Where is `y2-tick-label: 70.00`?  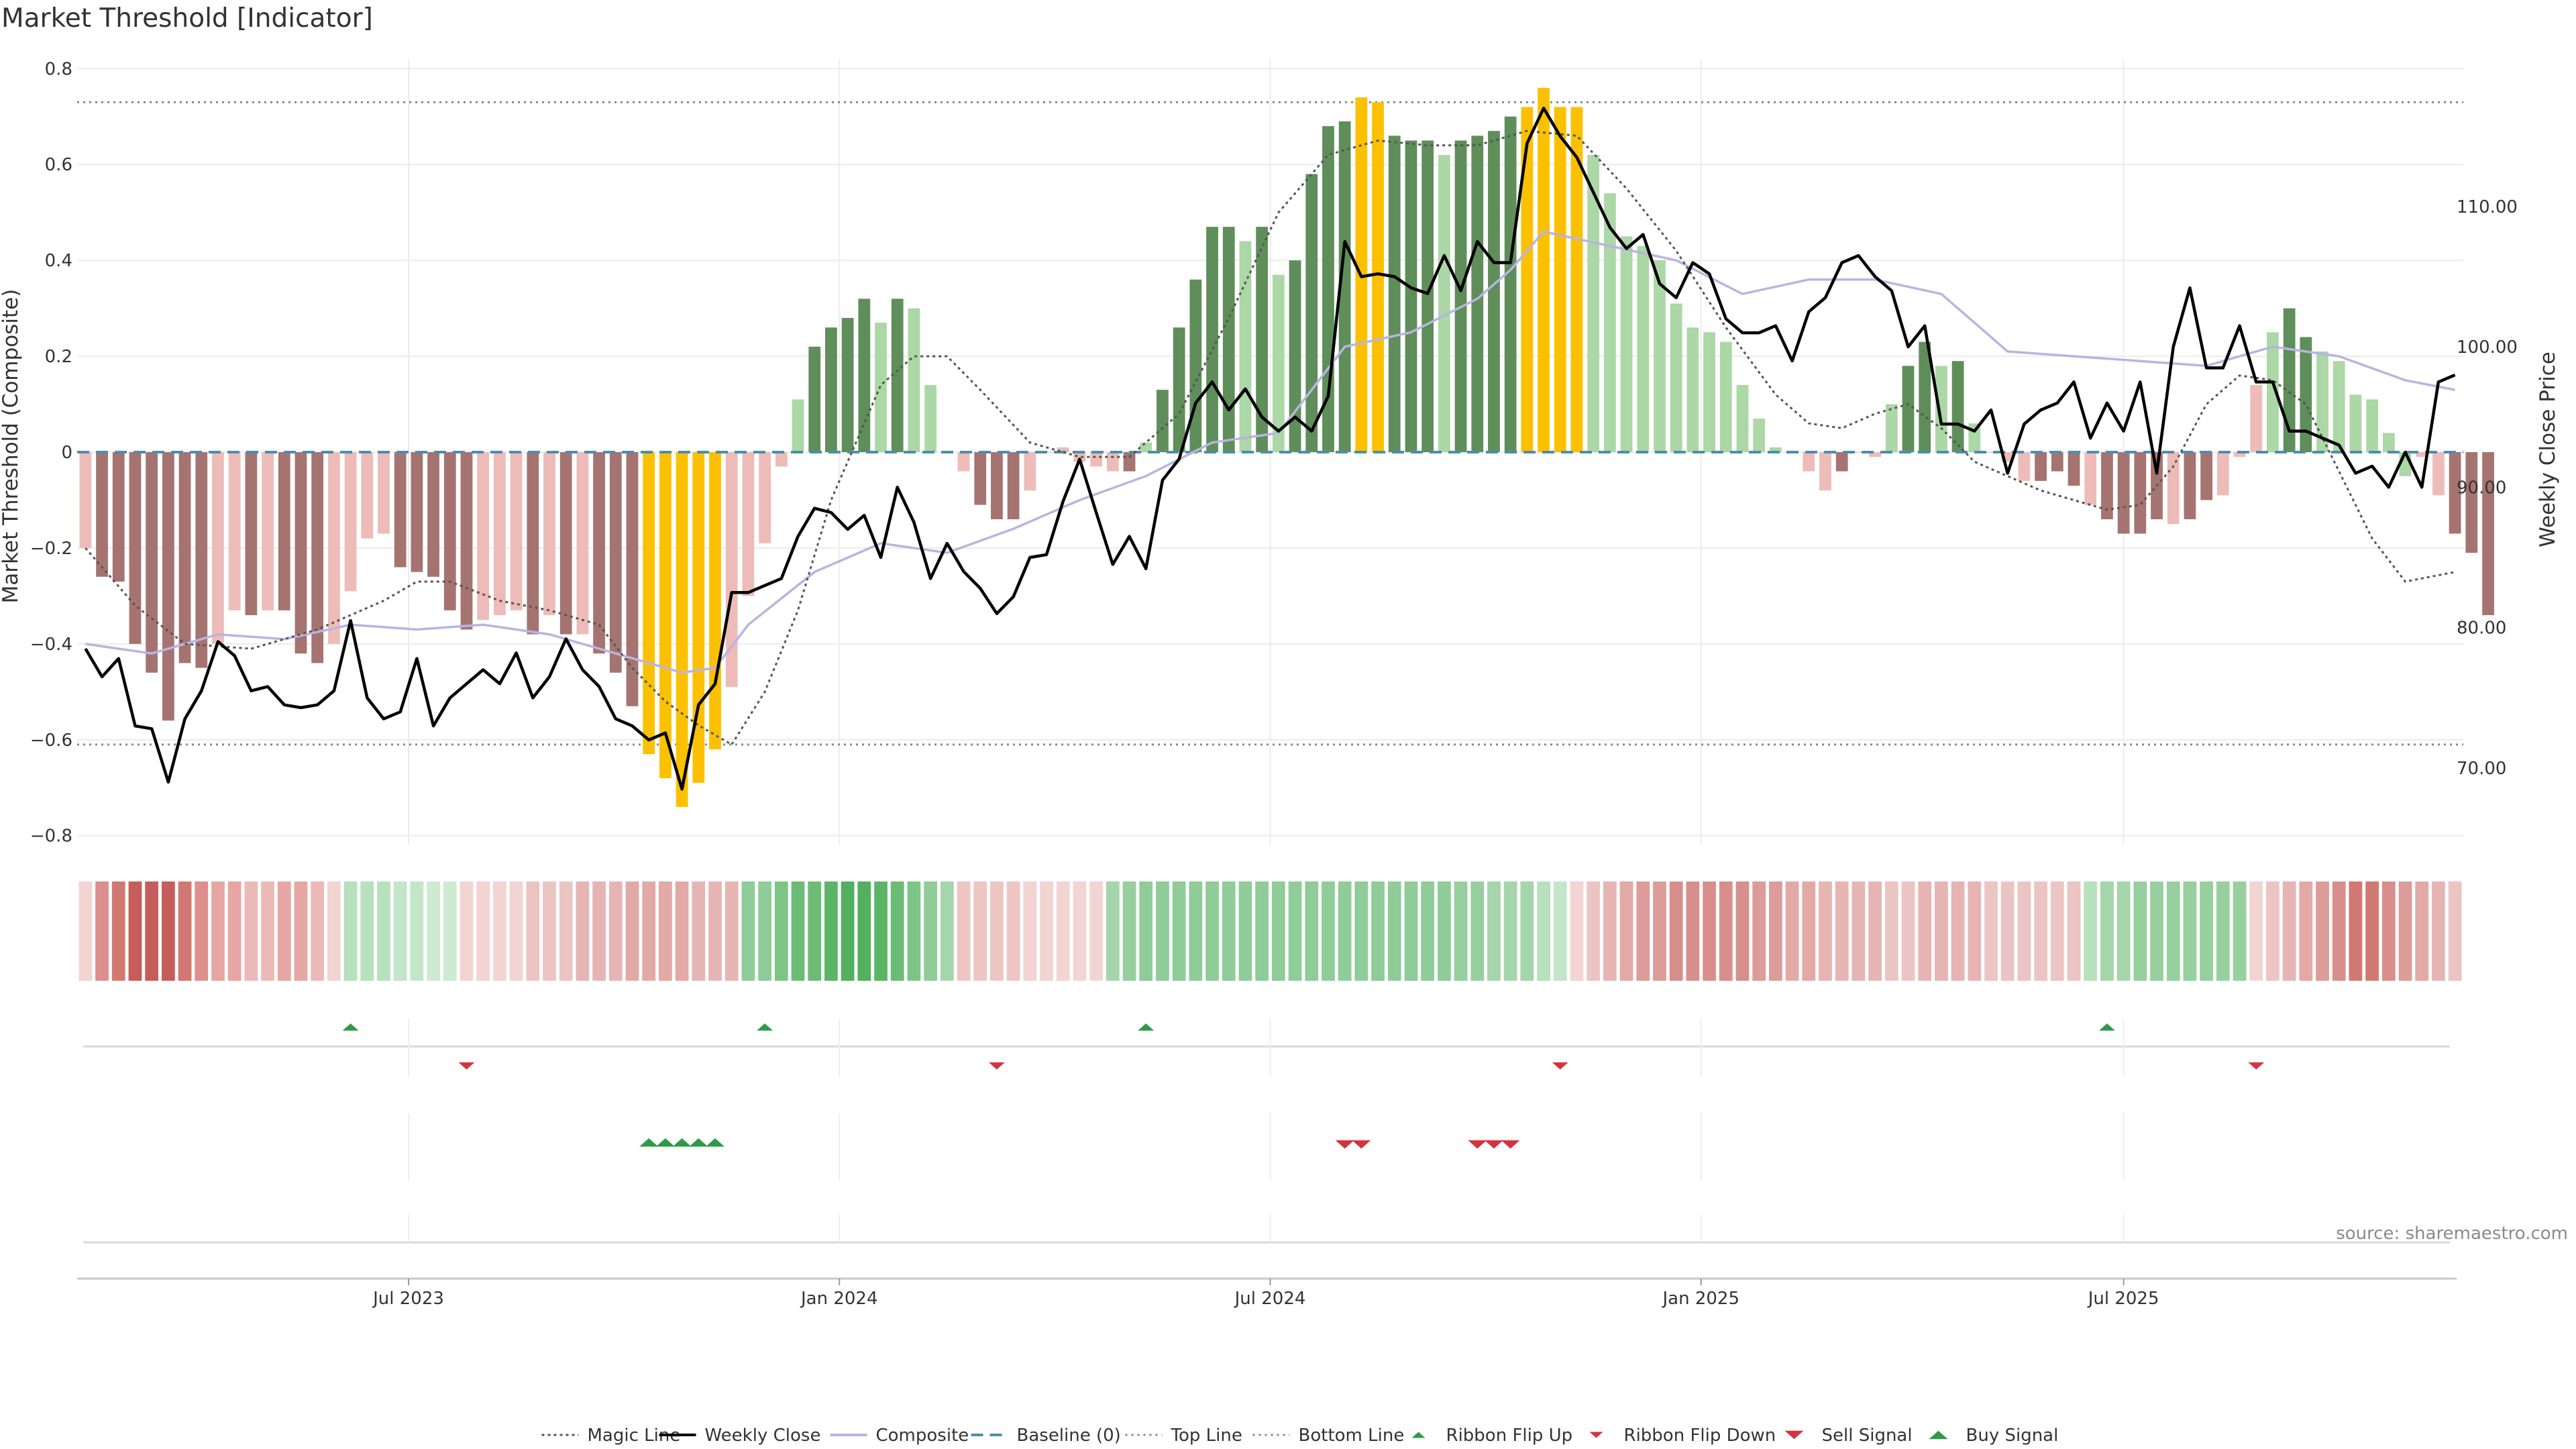
y2-tick-label: 70.00 is located at coordinates (2481, 769).